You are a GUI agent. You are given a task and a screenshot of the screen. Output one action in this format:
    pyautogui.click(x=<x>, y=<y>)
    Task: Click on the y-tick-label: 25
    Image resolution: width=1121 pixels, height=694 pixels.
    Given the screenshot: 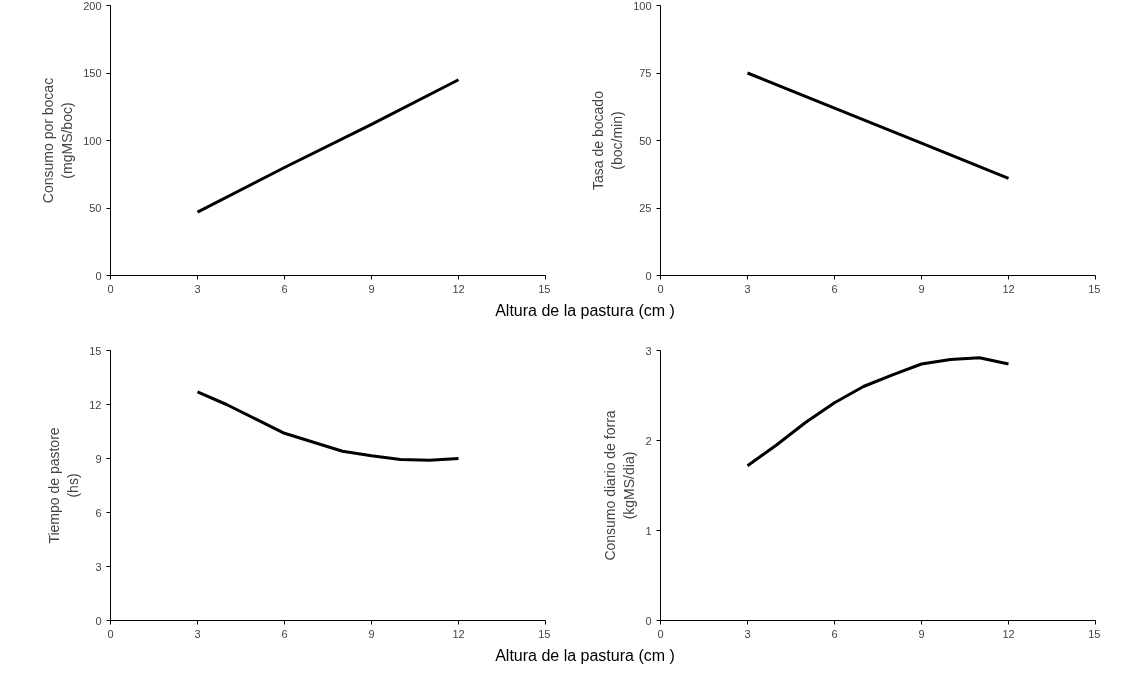 What is the action you would take?
    pyautogui.click(x=645, y=208)
    